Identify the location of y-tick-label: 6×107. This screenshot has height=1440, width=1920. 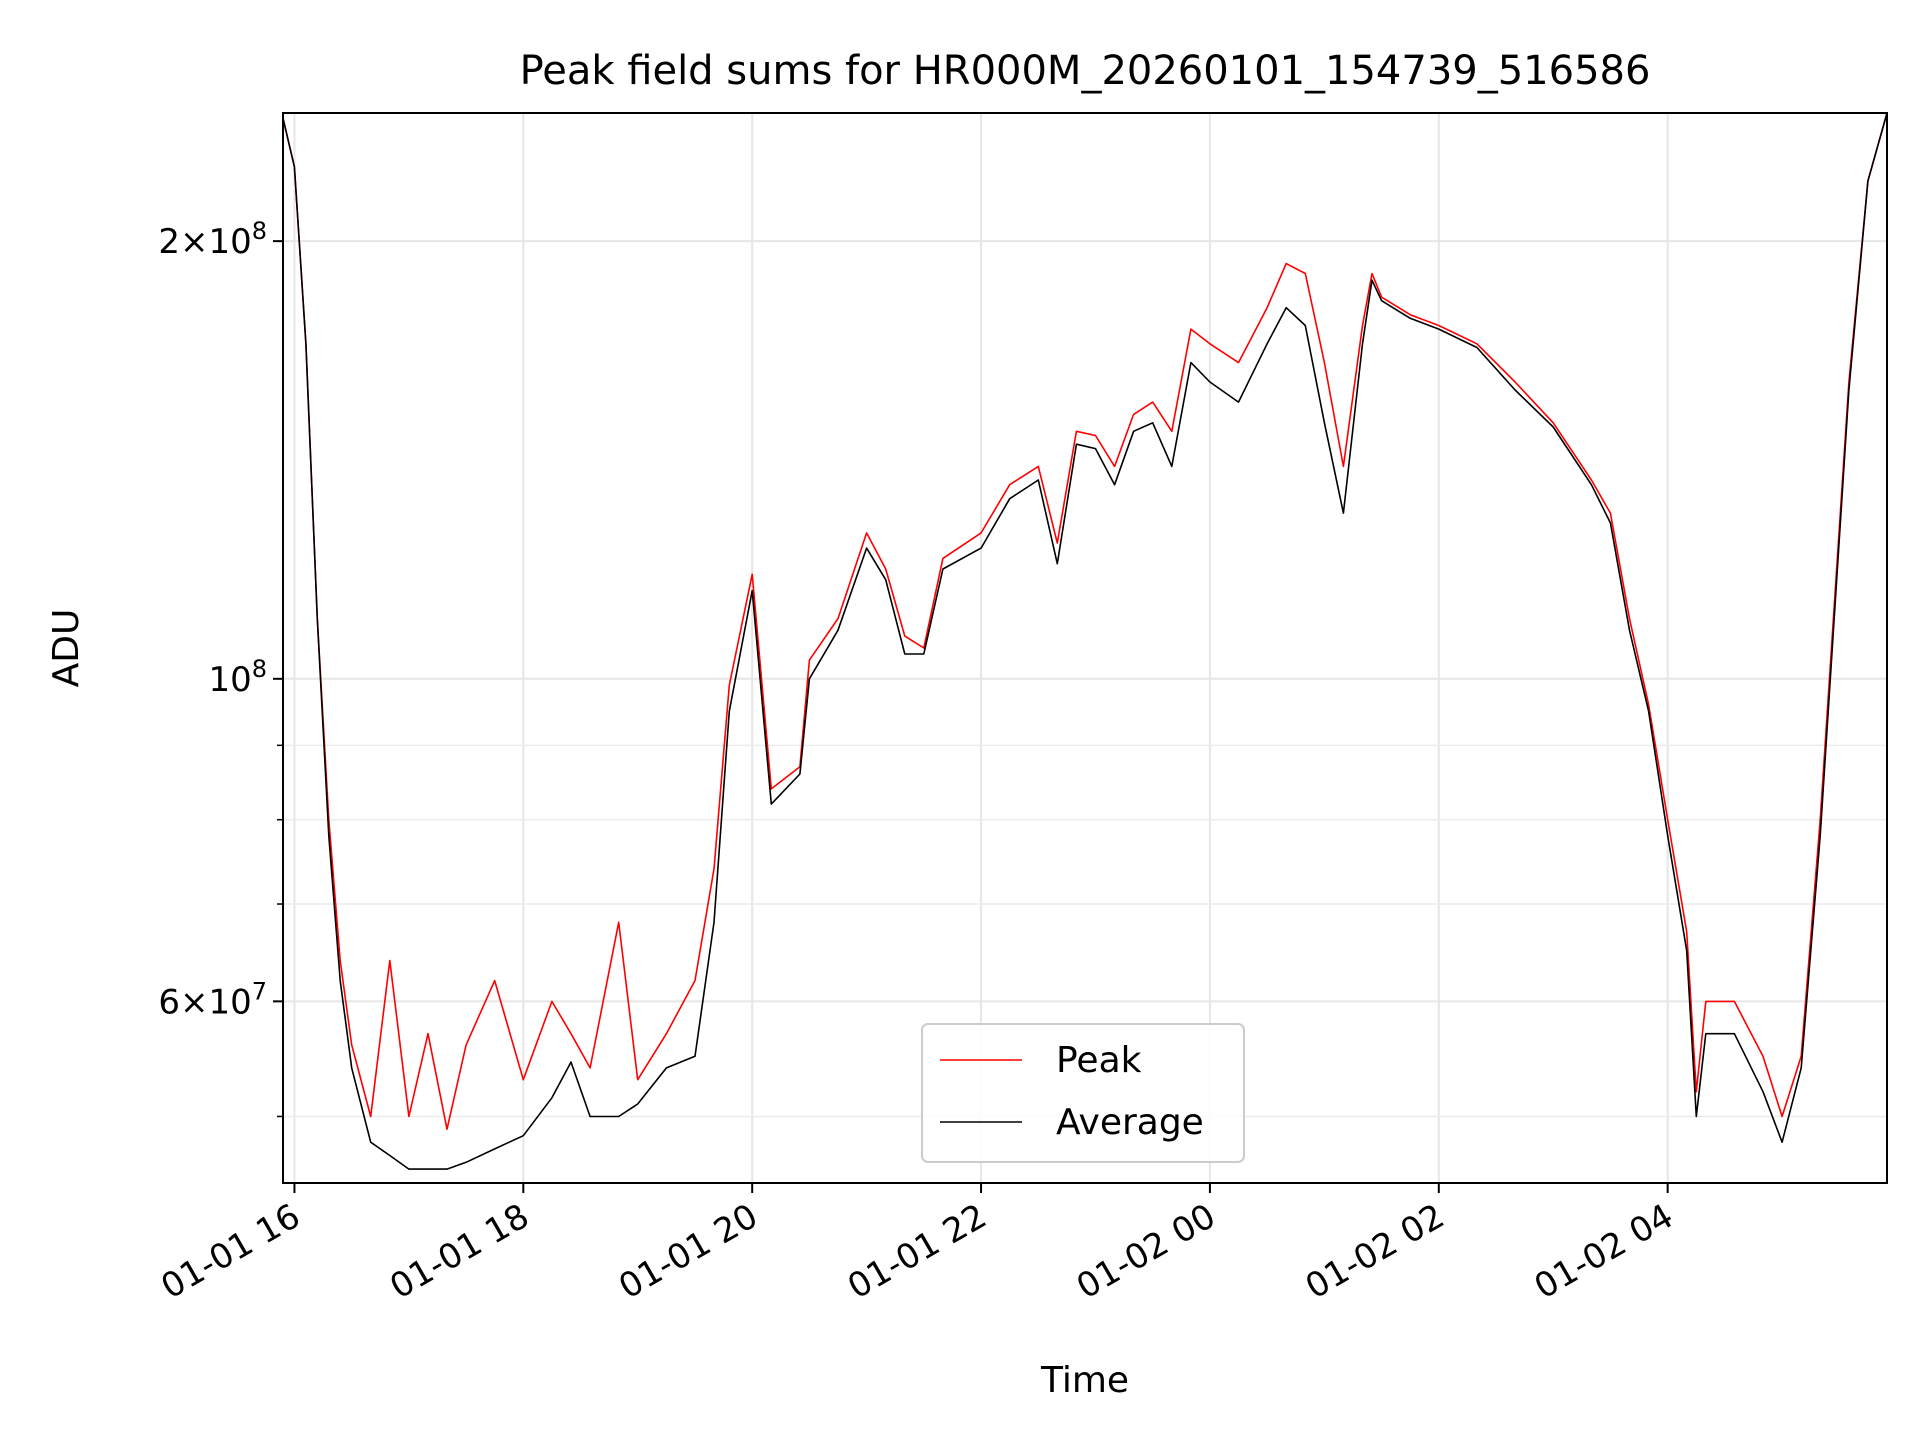
(212, 999).